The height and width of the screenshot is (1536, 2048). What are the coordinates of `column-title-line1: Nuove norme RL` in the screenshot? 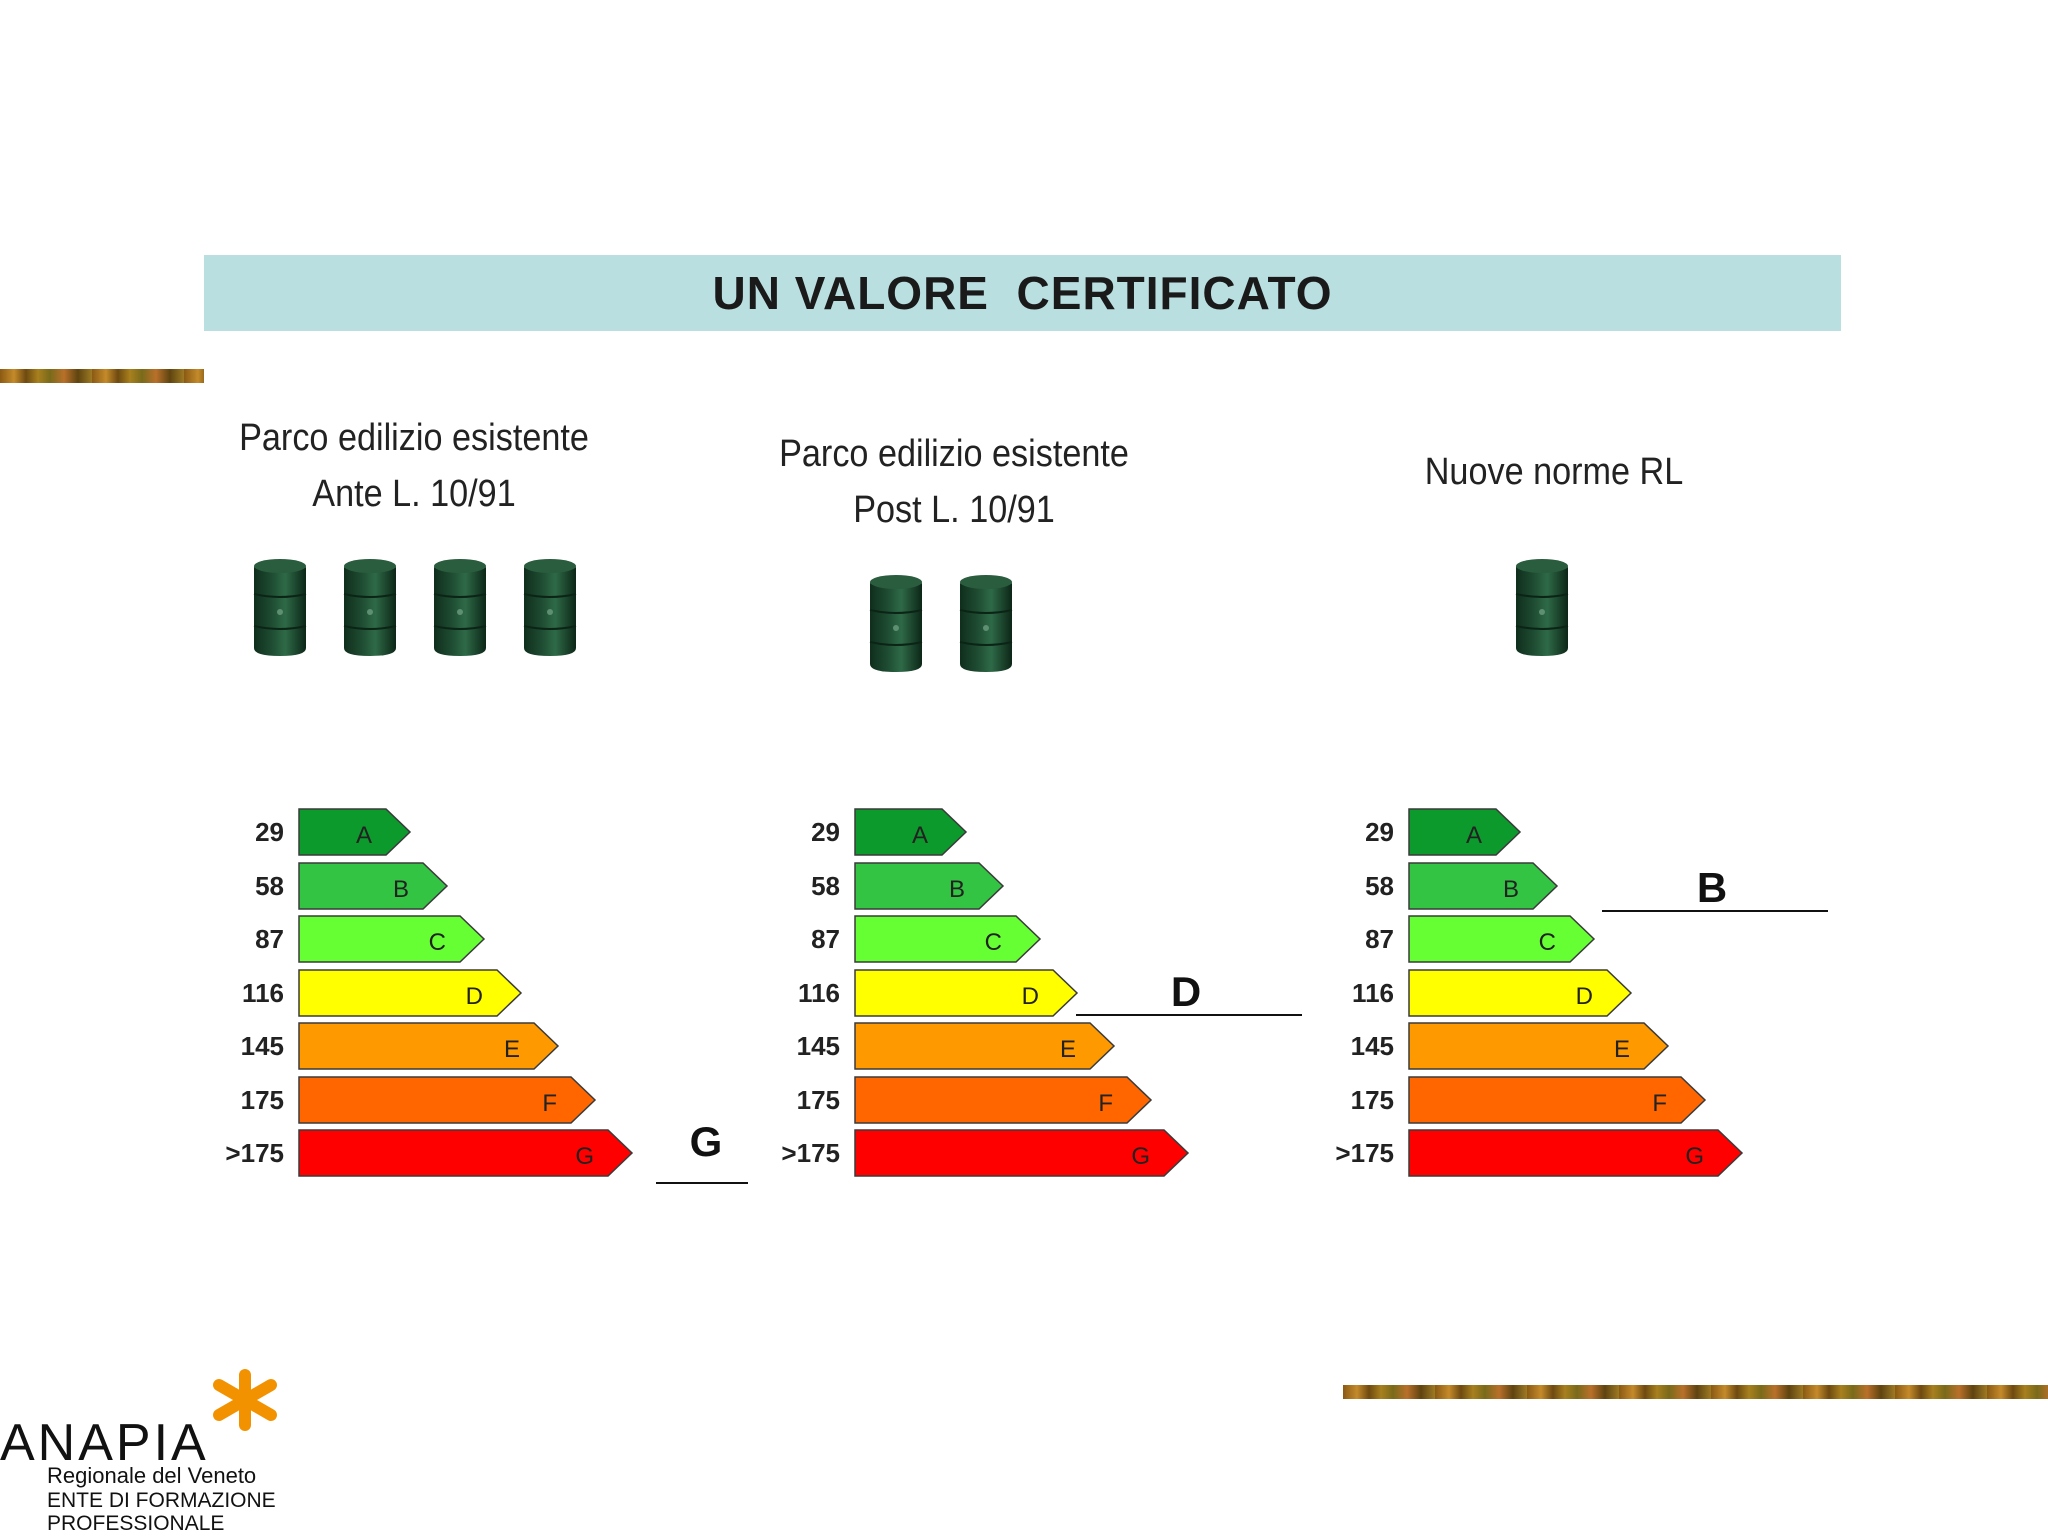 It's located at (1554, 472).